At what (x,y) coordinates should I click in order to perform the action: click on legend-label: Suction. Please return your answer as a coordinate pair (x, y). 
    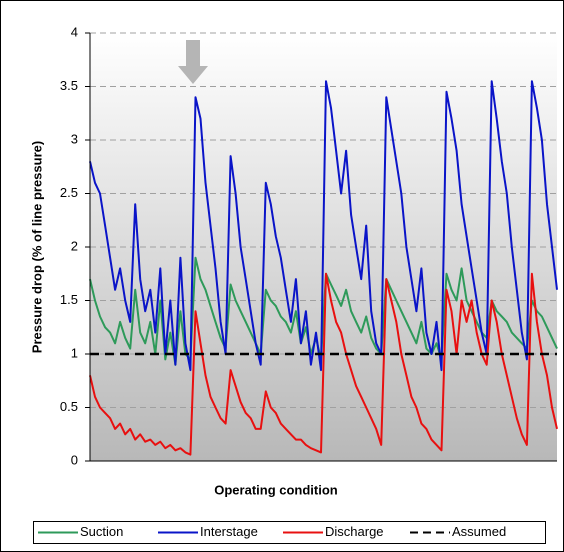
    Looking at the image, I should click on (101, 531).